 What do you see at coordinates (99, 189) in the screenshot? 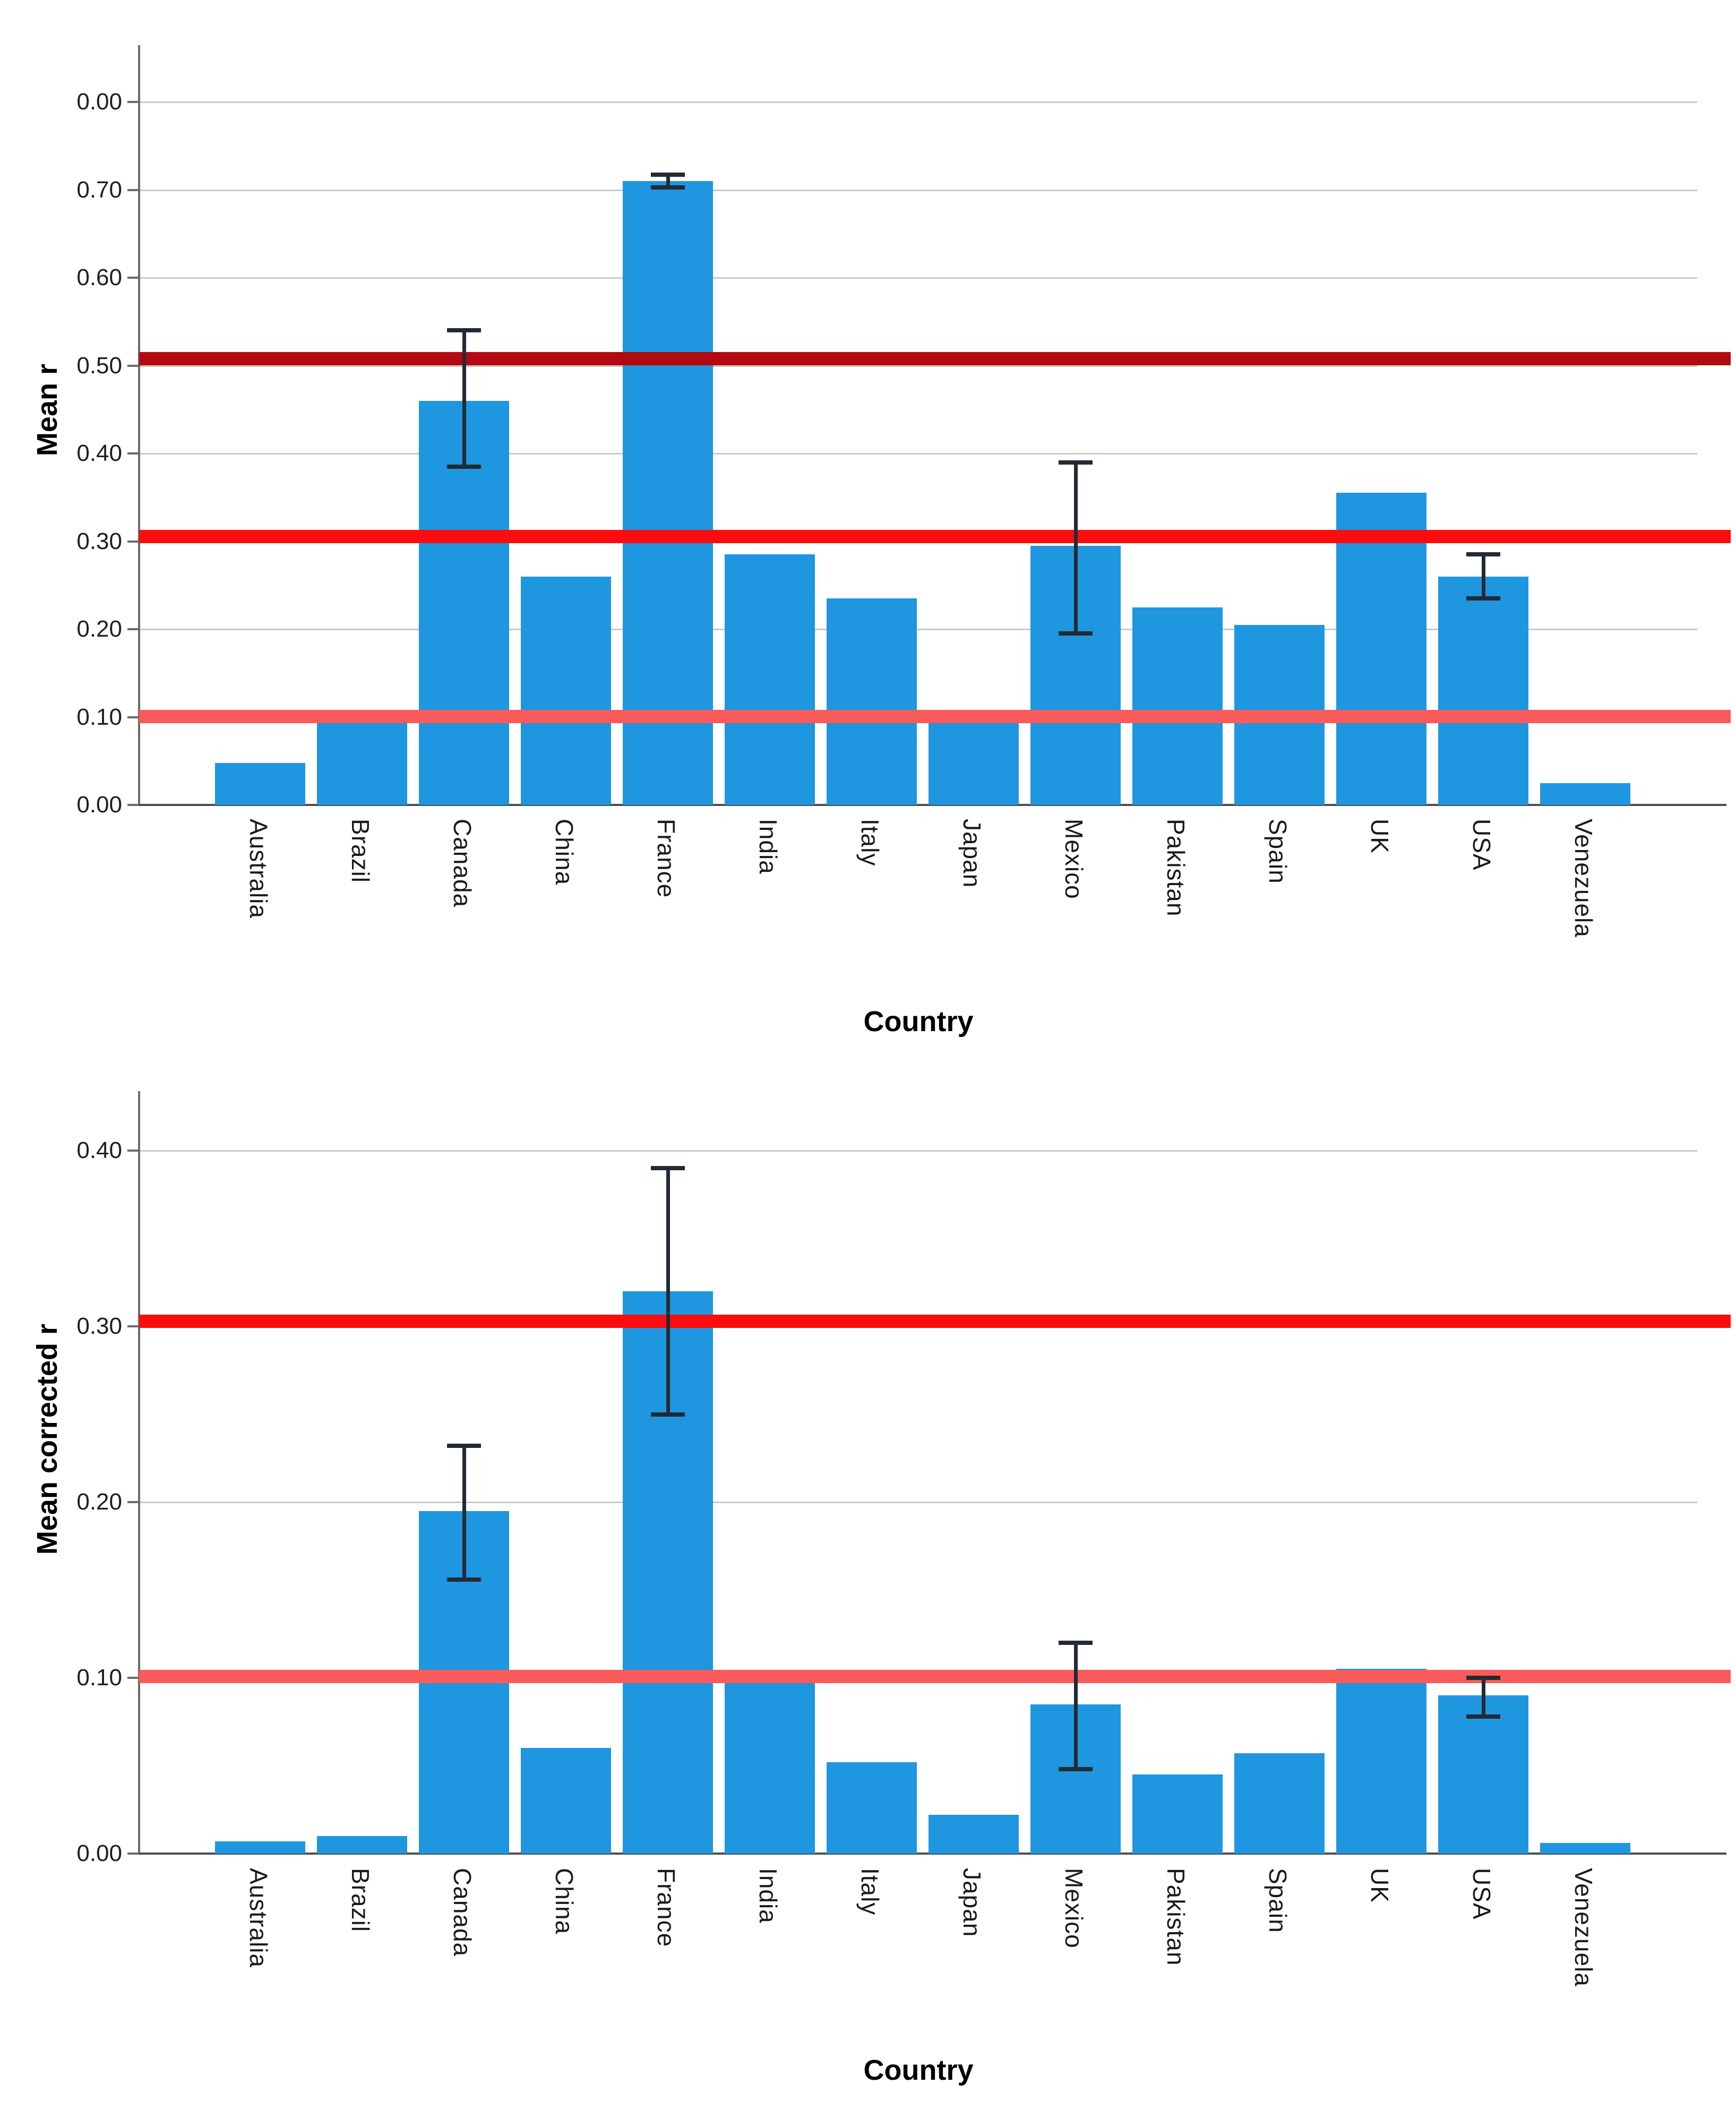
I see `y-tick-label: 0.70` at bounding box center [99, 189].